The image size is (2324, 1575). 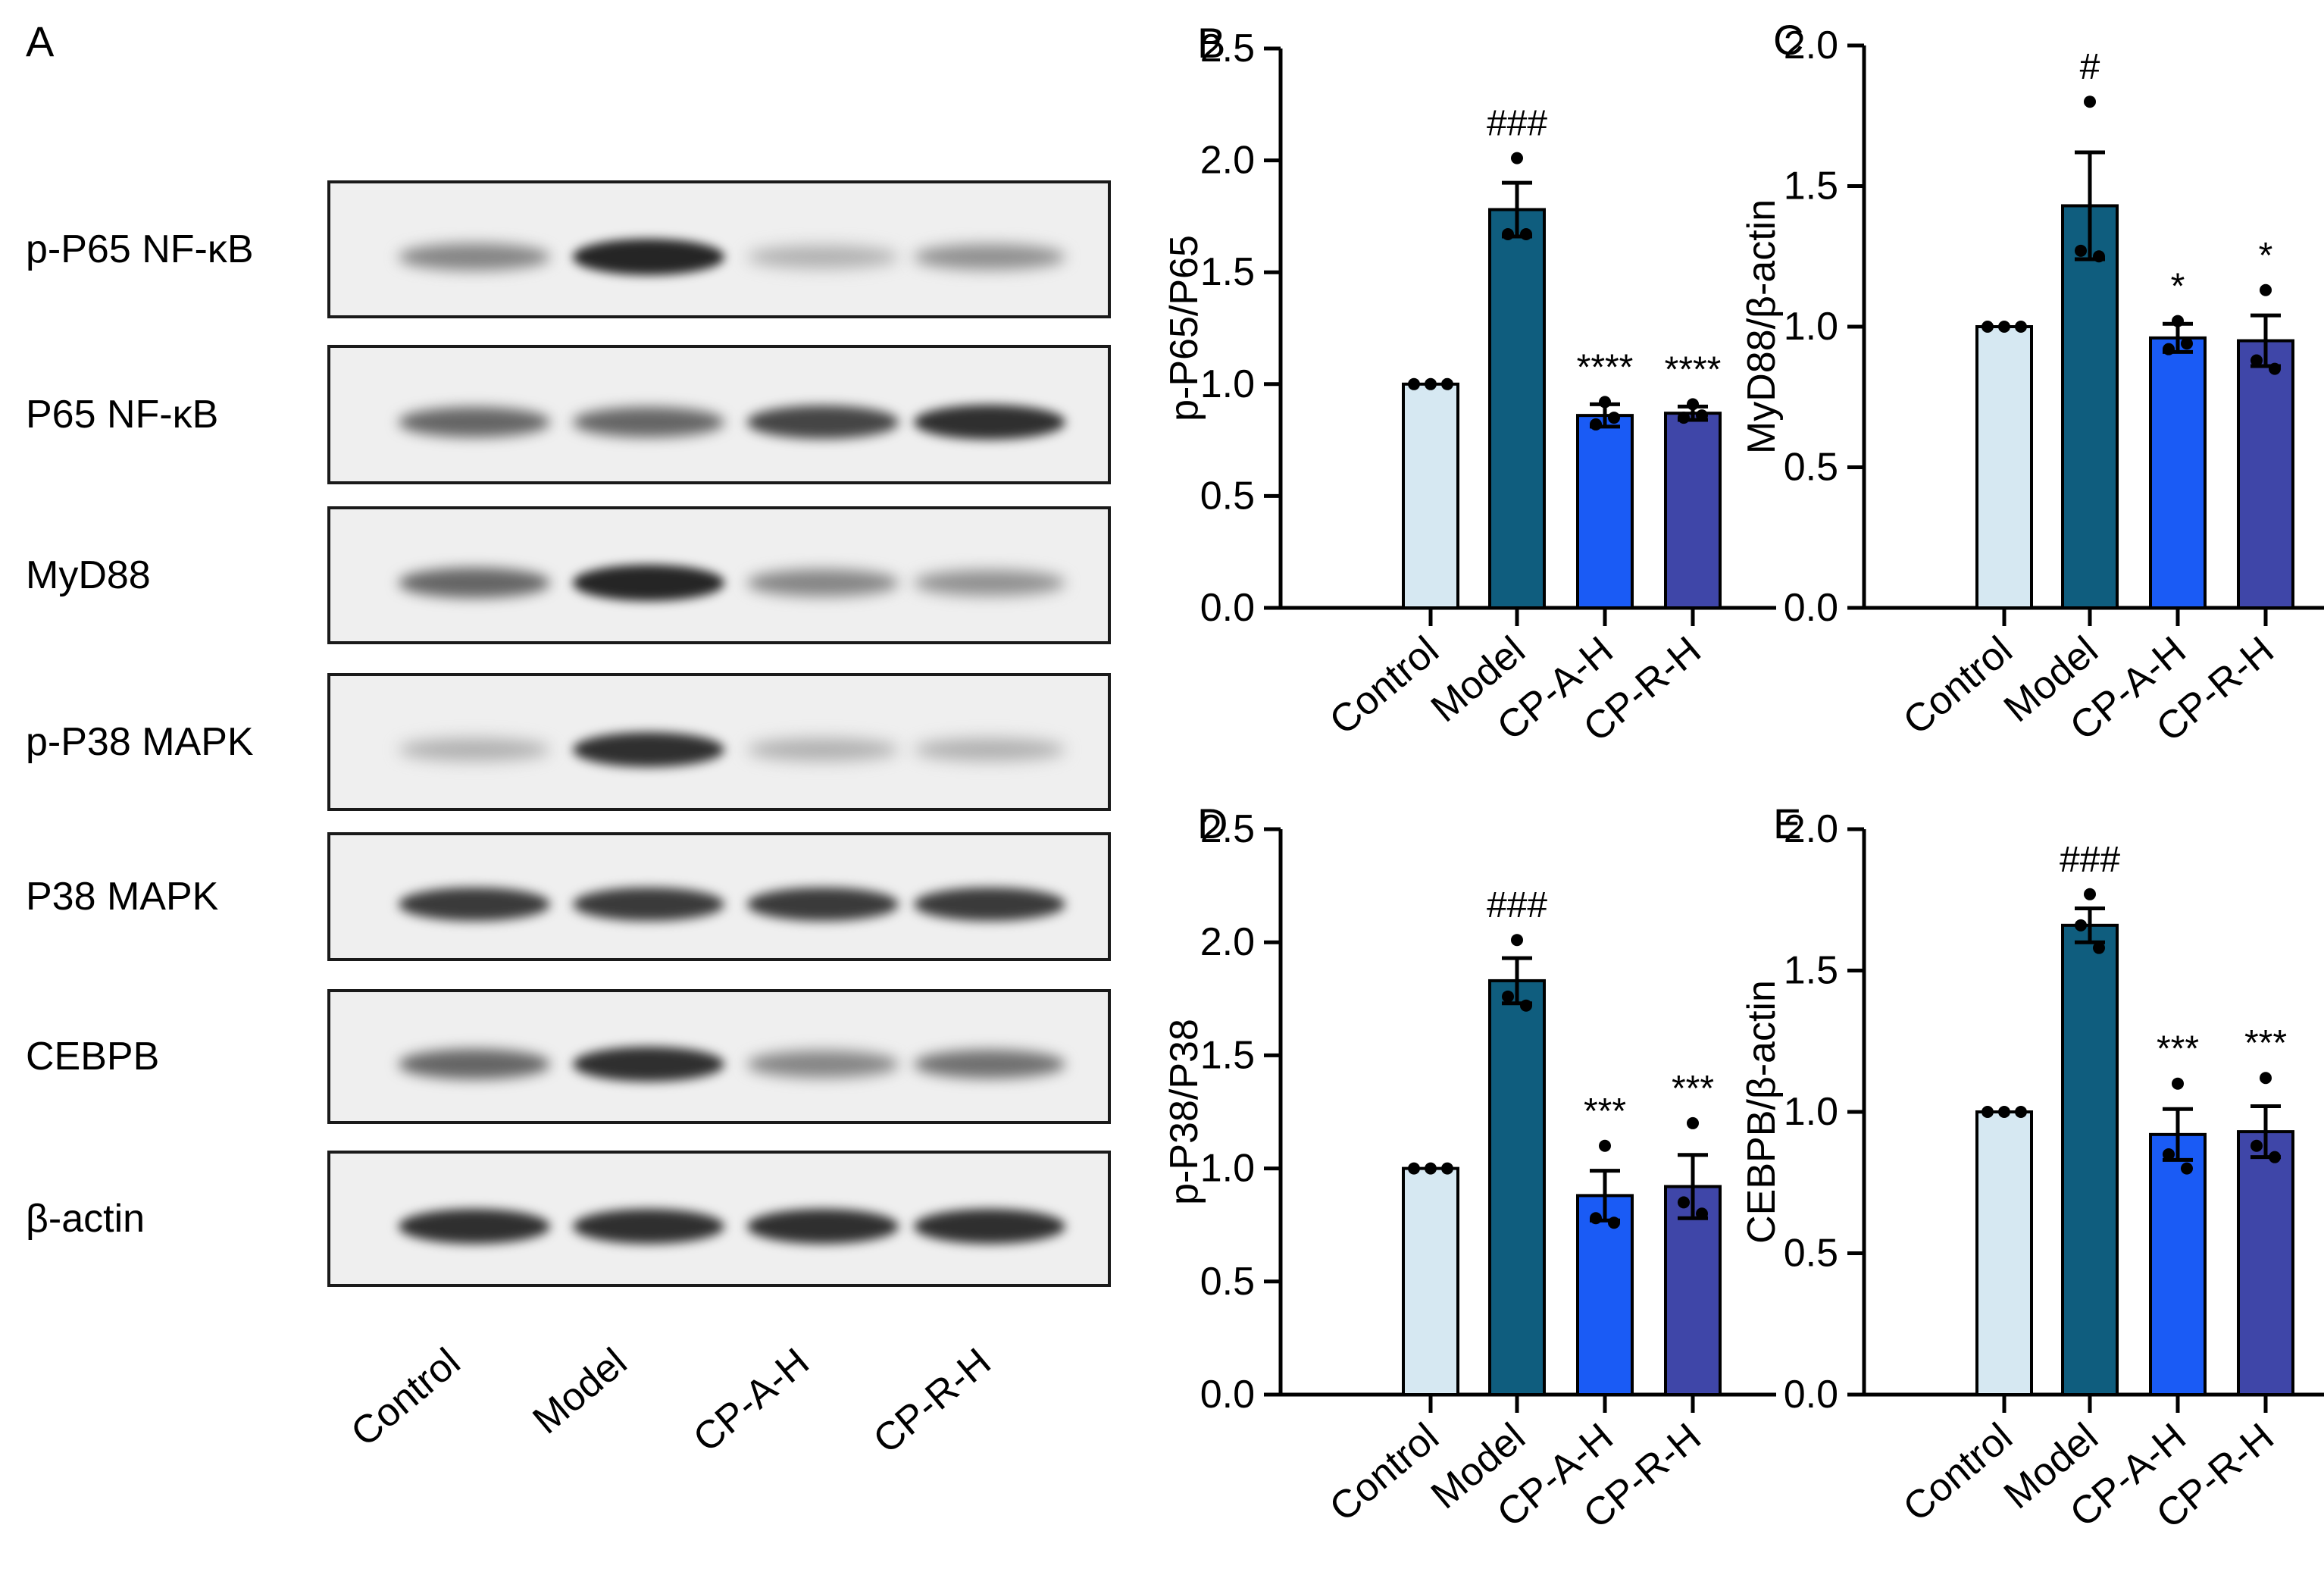 I want to click on bar-cp-r-h, so click(x=1693, y=511).